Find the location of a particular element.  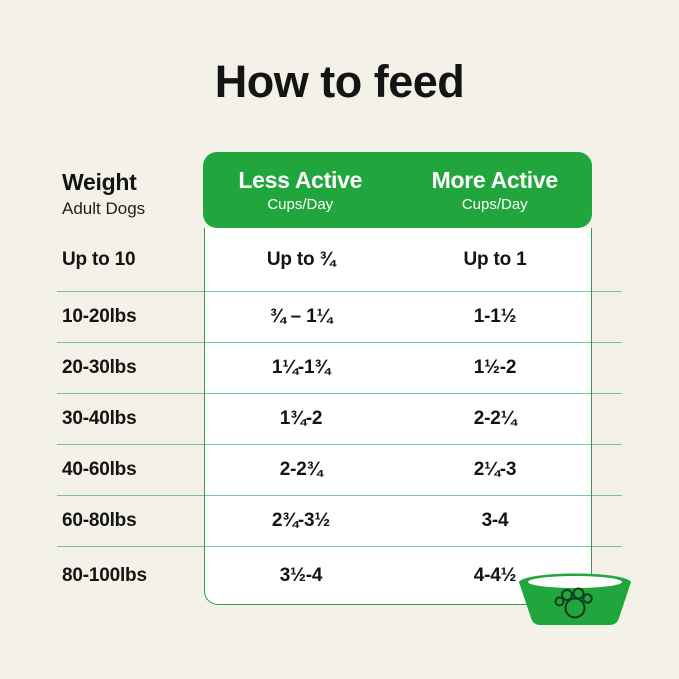

more-active-label: More Active is located at coordinates (495, 180).